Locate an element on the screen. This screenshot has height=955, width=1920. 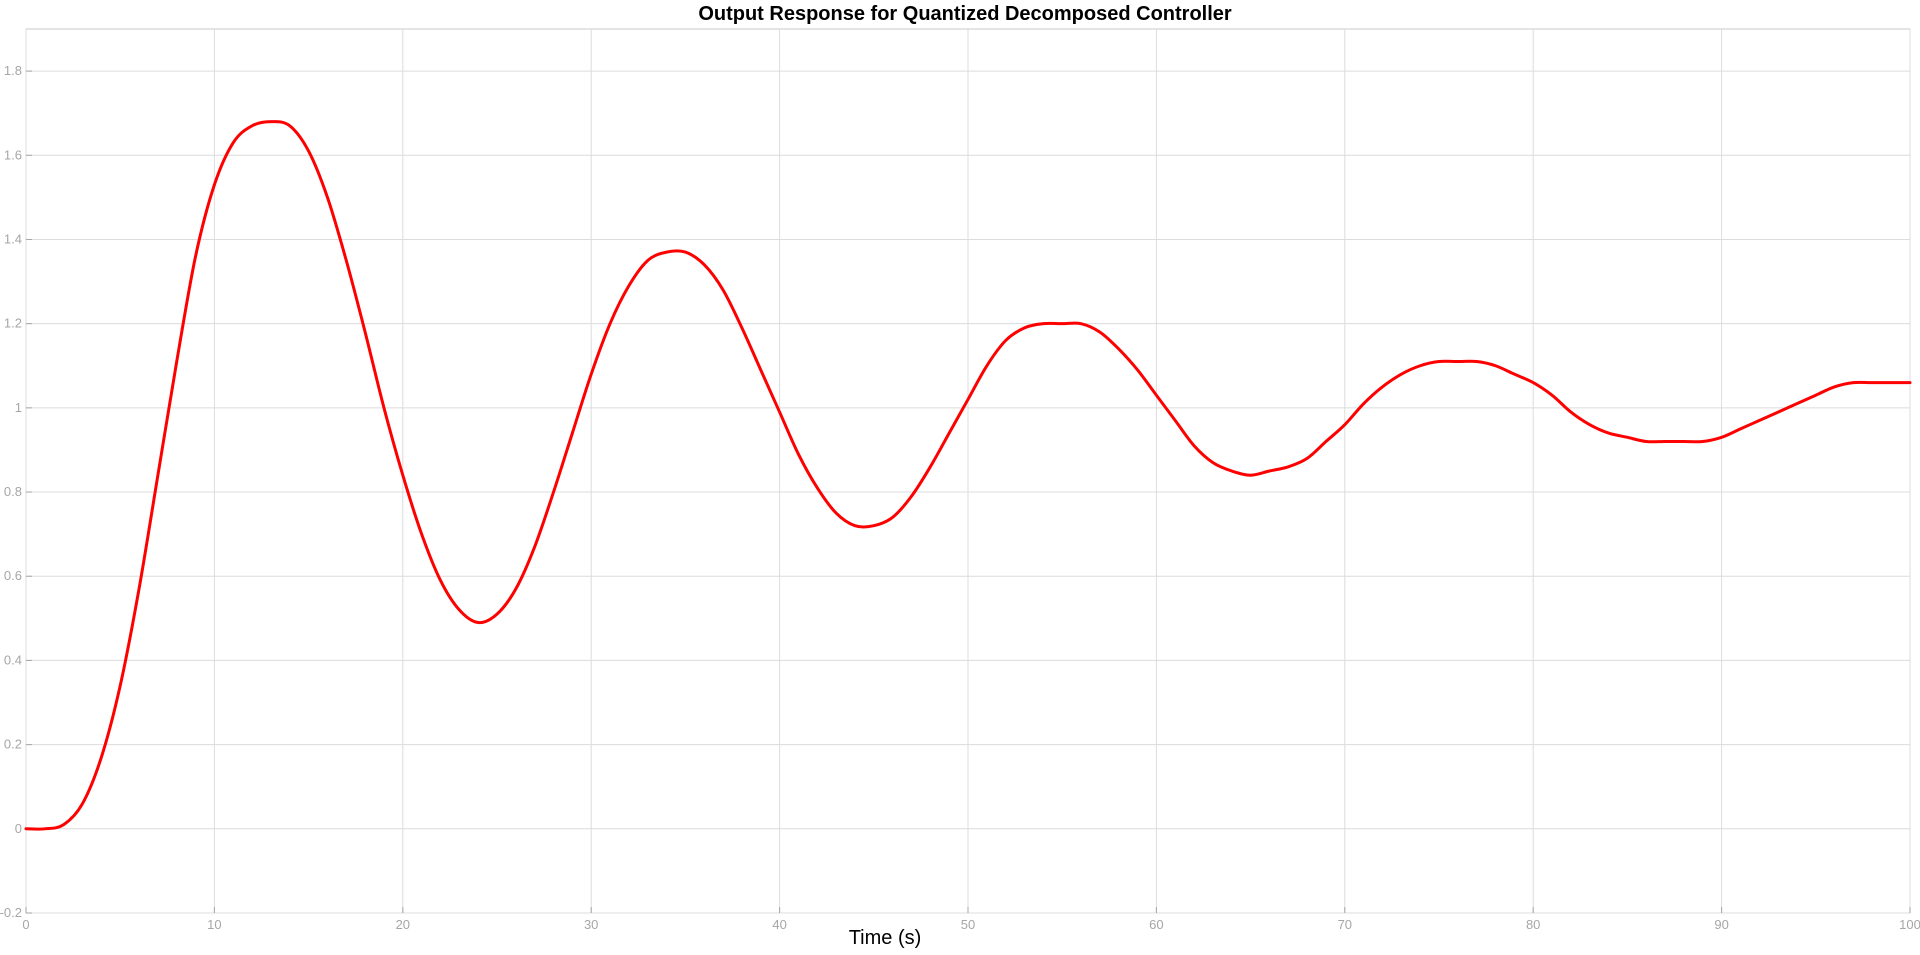
x-tick-label: 30 is located at coordinates (591, 924).